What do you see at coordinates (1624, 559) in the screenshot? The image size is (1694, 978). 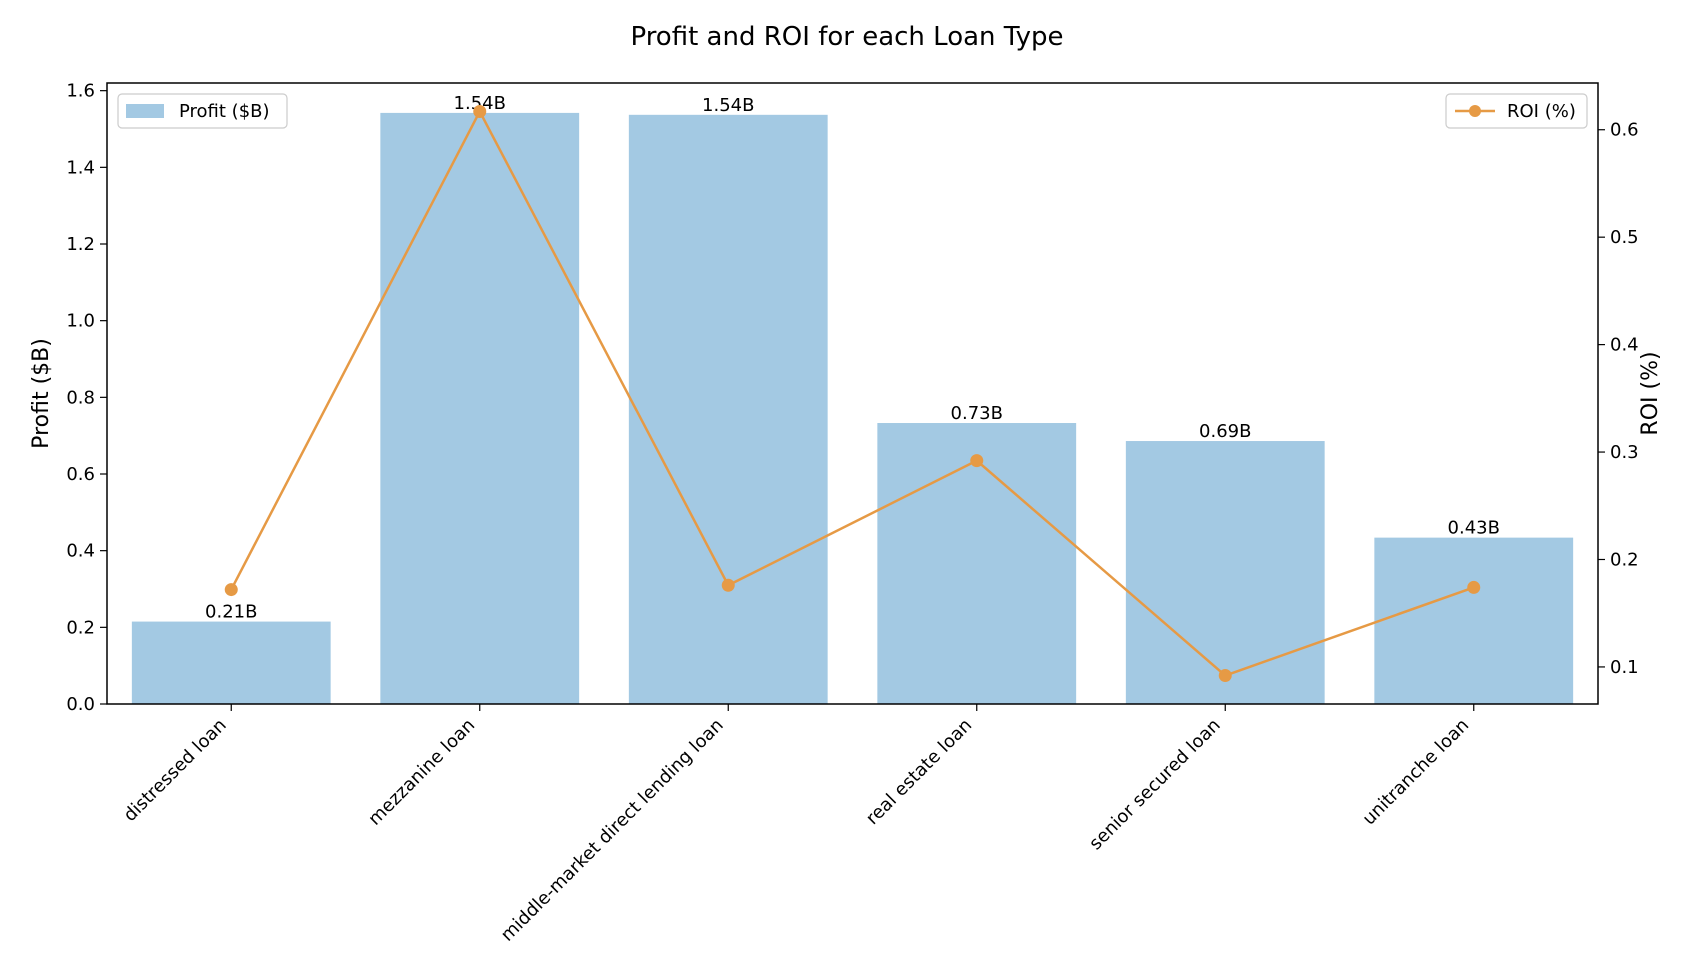 I see `y2-tick-label: 0.2` at bounding box center [1624, 559].